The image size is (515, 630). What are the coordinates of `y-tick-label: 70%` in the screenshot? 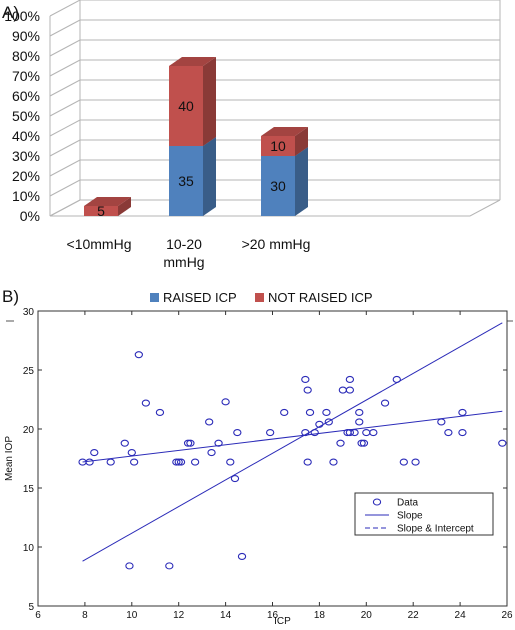 It's located at (26, 76).